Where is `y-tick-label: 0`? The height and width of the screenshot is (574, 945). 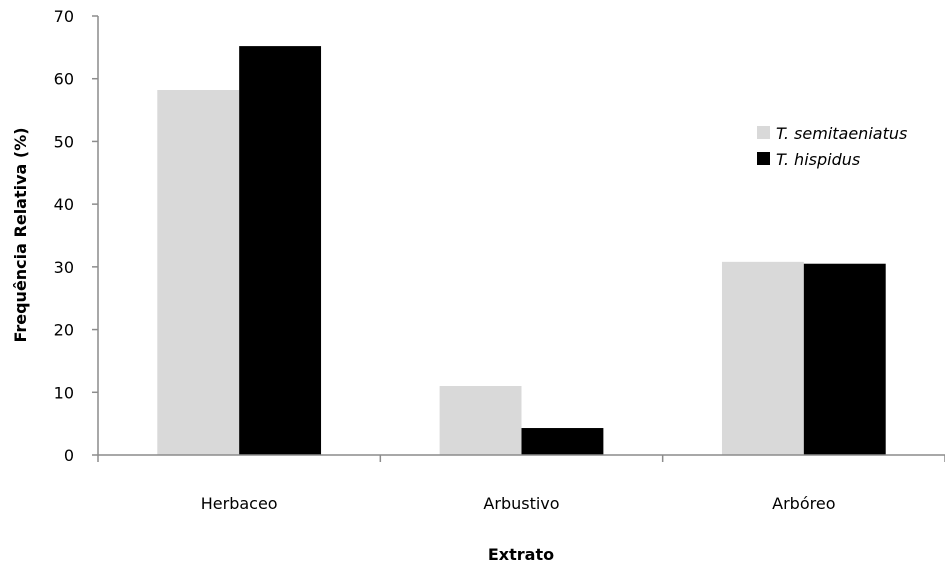 y-tick-label: 0 is located at coordinates (69, 455).